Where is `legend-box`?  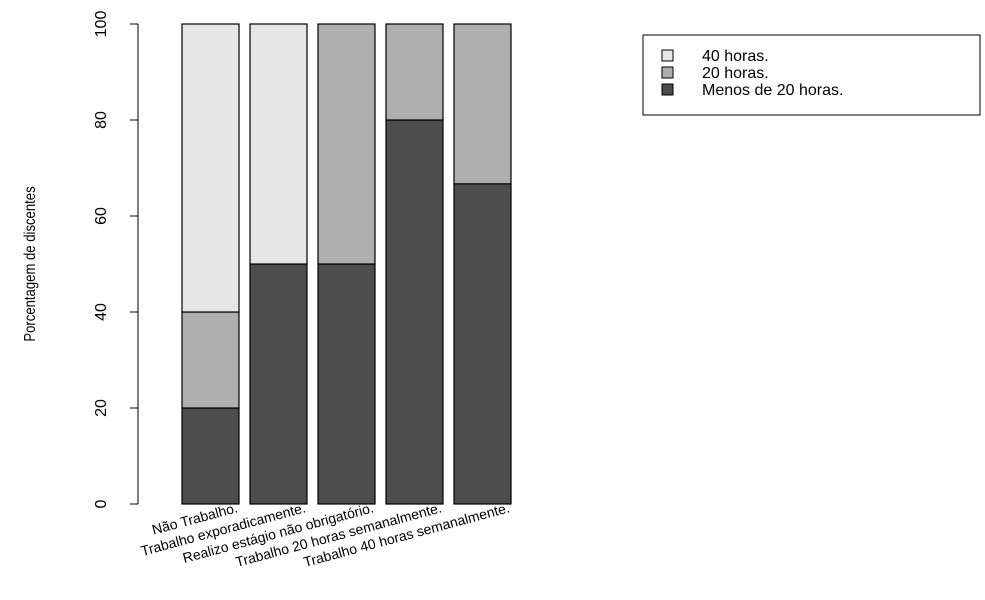 legend-box is located at coordinates (811, 75).